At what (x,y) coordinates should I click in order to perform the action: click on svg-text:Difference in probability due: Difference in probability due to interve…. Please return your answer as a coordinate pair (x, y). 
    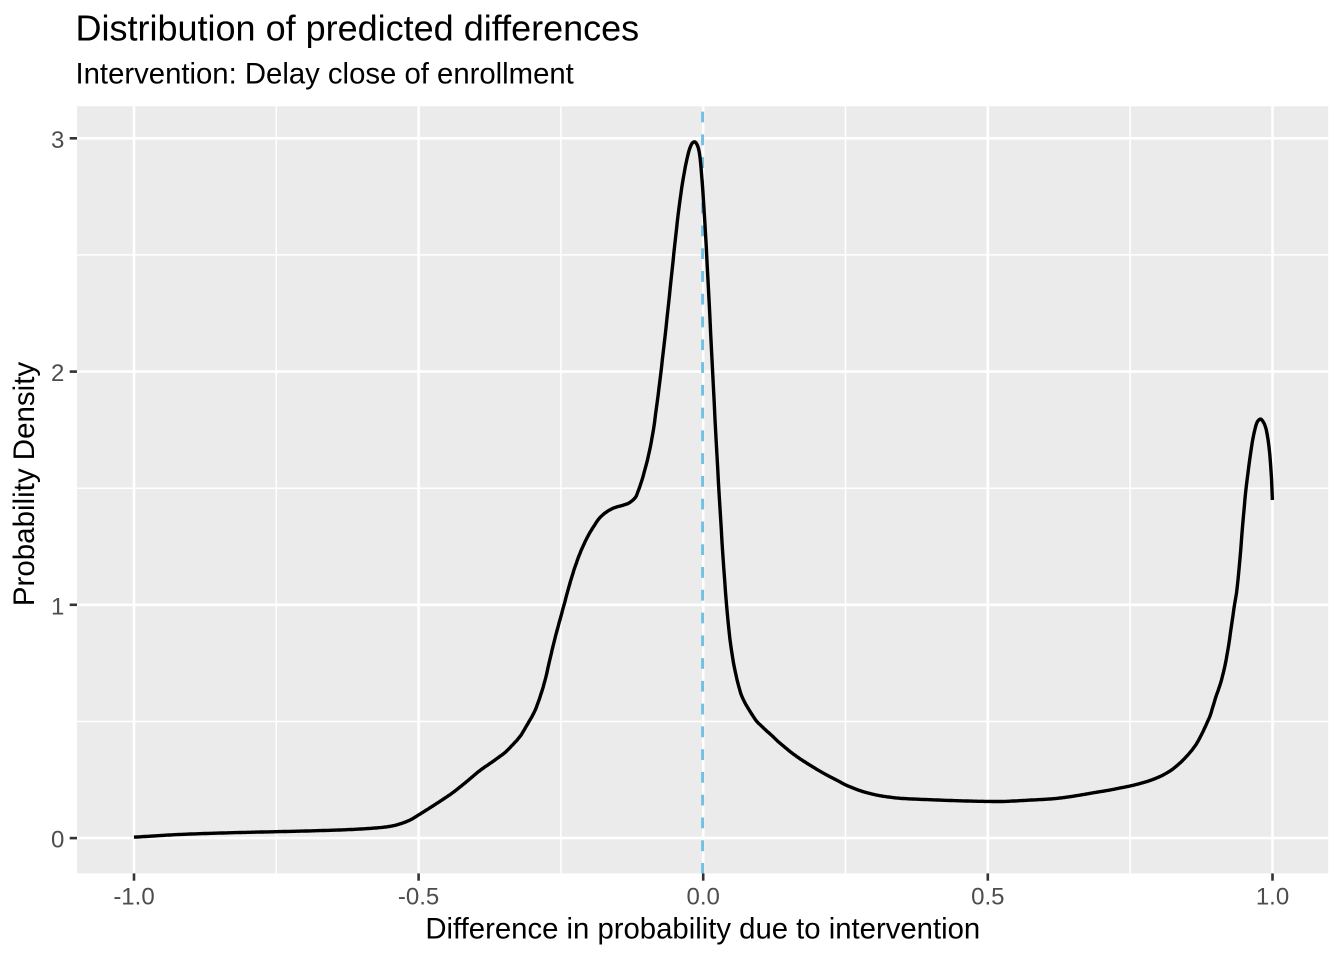
    Looking at the image, I should click on (702, 928).